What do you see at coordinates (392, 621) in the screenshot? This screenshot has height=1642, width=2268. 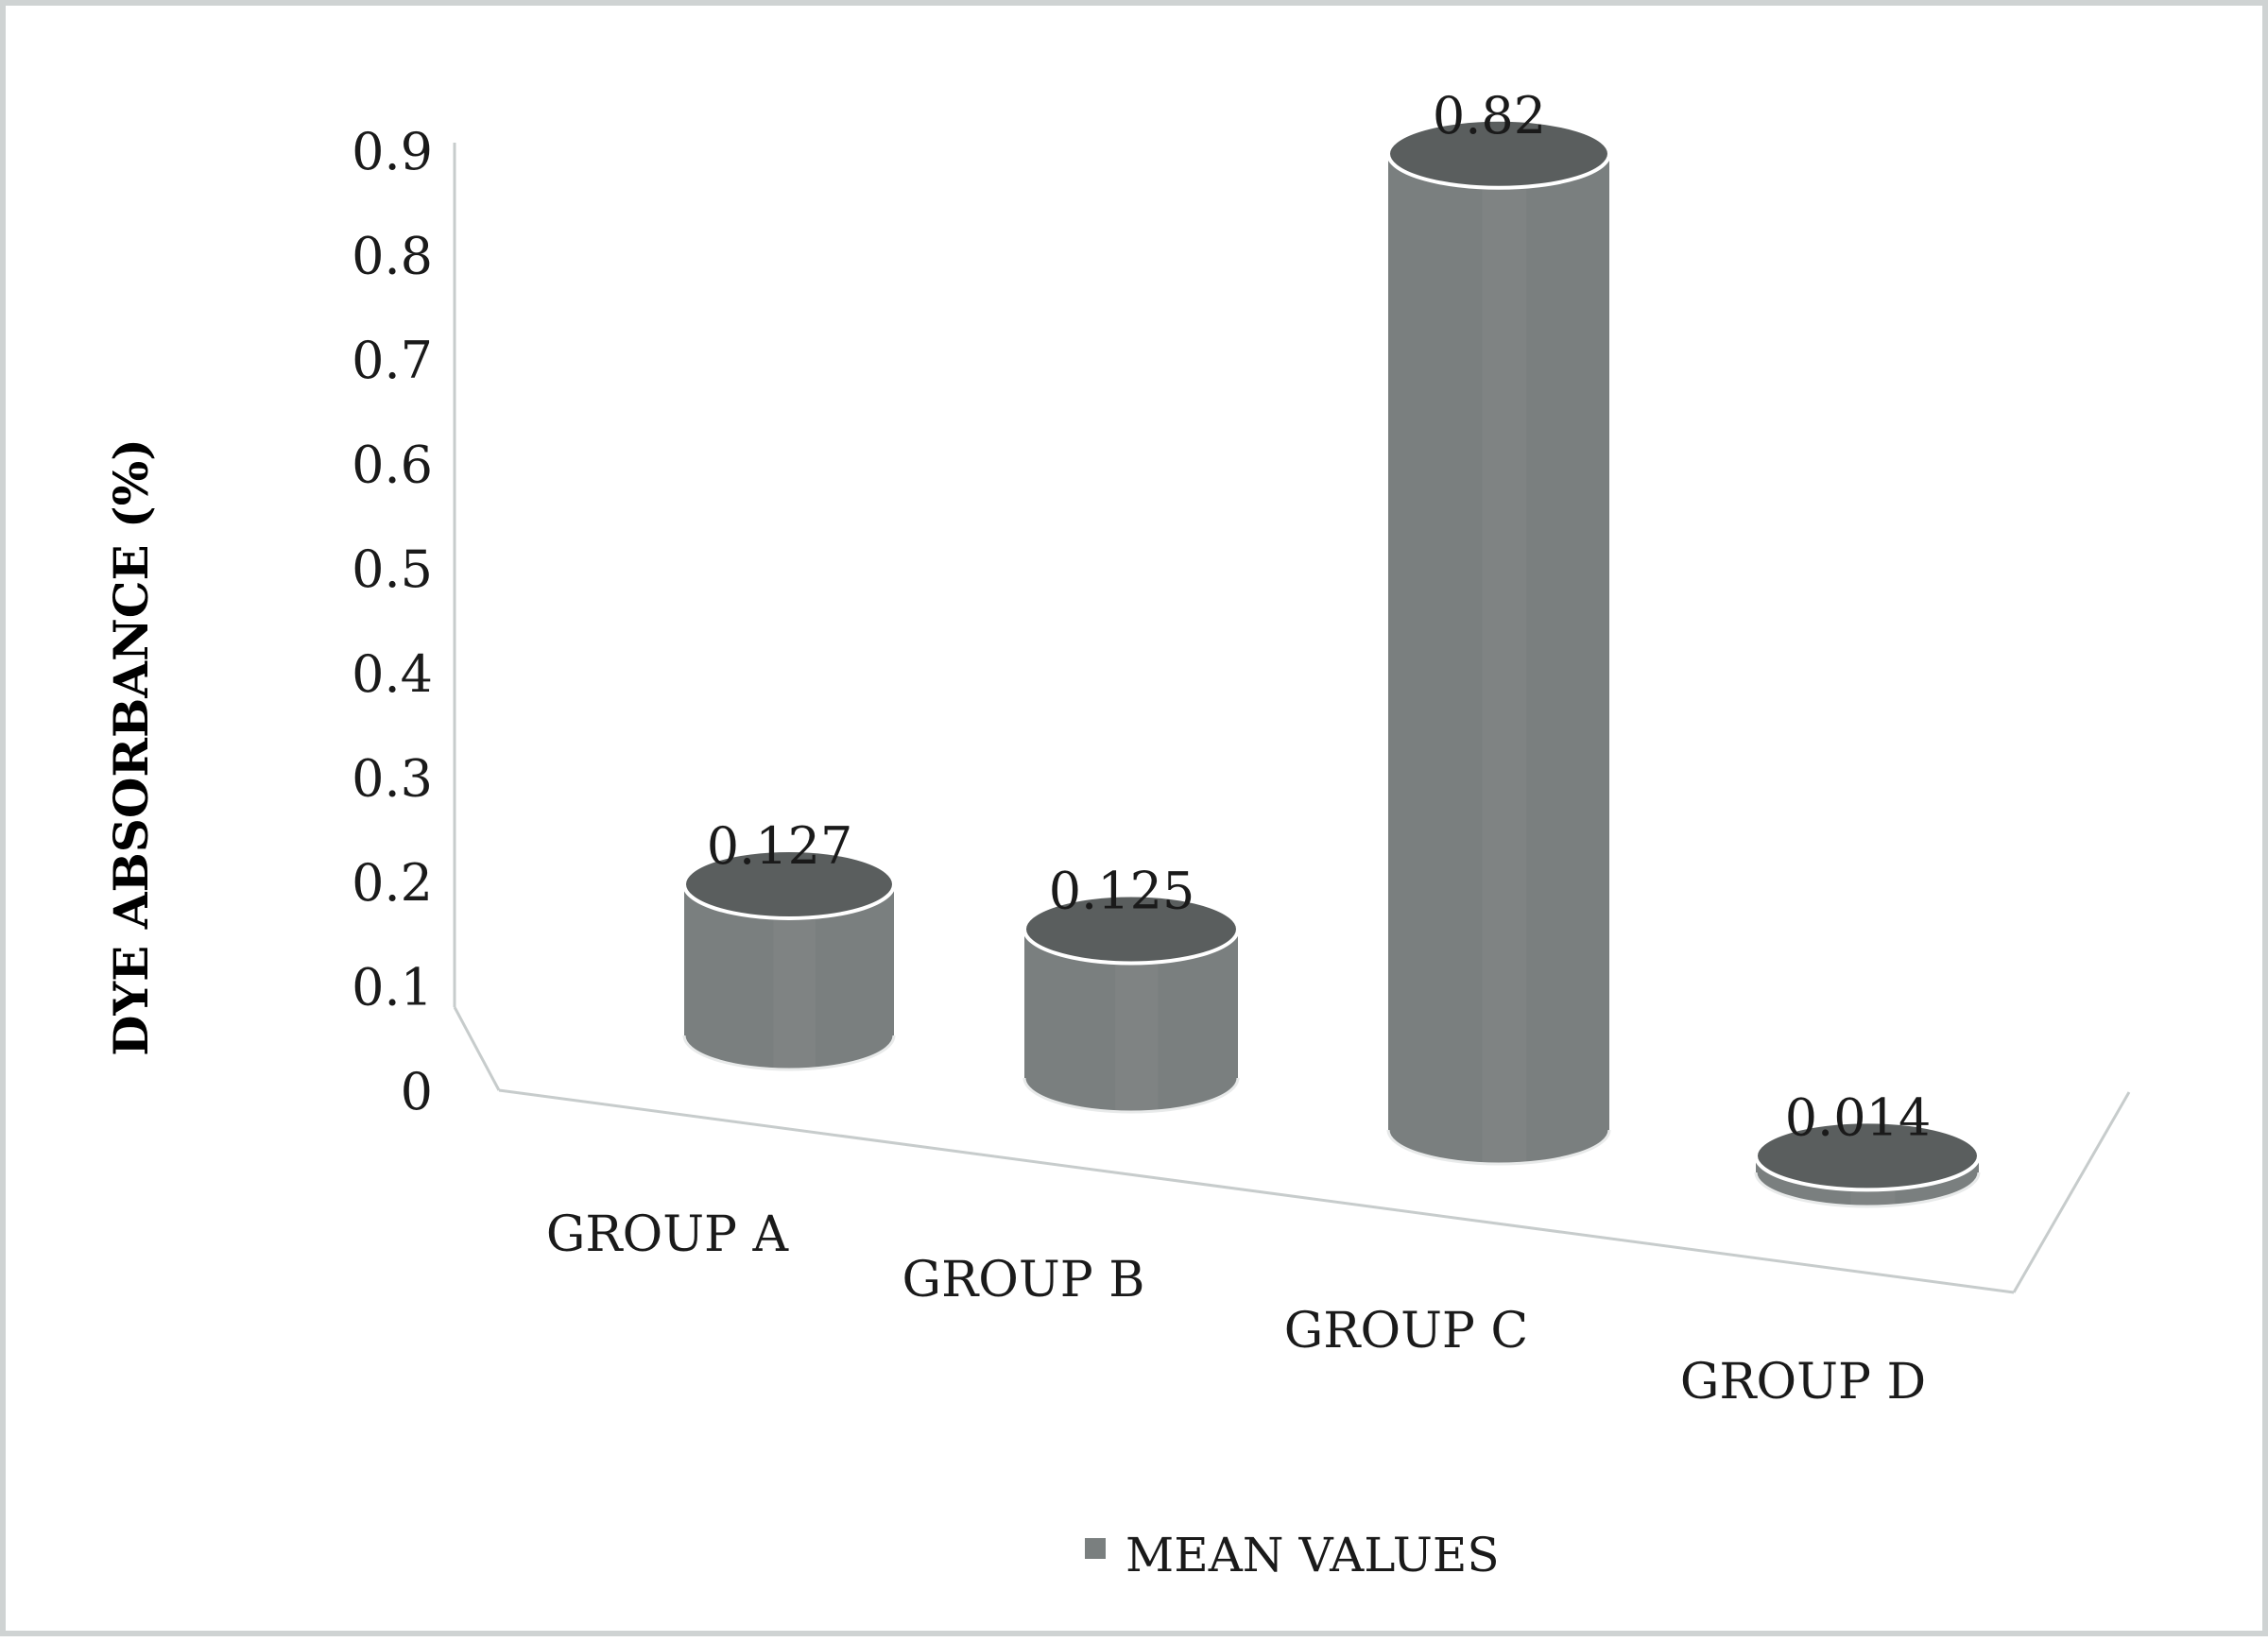 I see `y-ticks: 0 0.1 0.2 0.3 0.4 0.5 0.6 0.7 0.8 0.9` at bounding box center [392, 621].